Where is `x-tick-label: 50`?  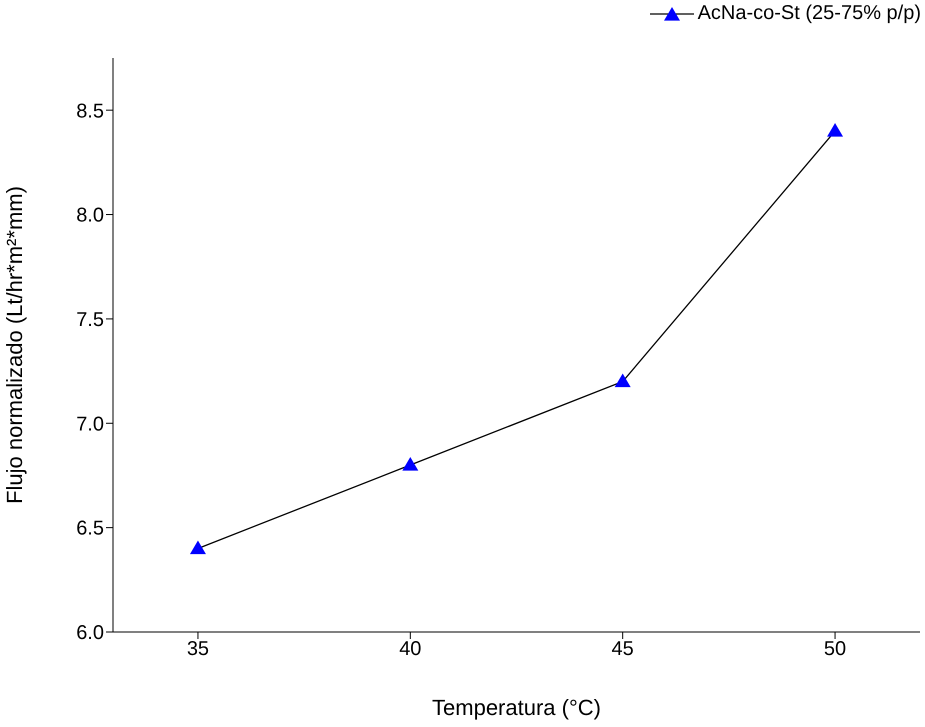
x-tick-label: 50 is located at coordinates (835, 649).